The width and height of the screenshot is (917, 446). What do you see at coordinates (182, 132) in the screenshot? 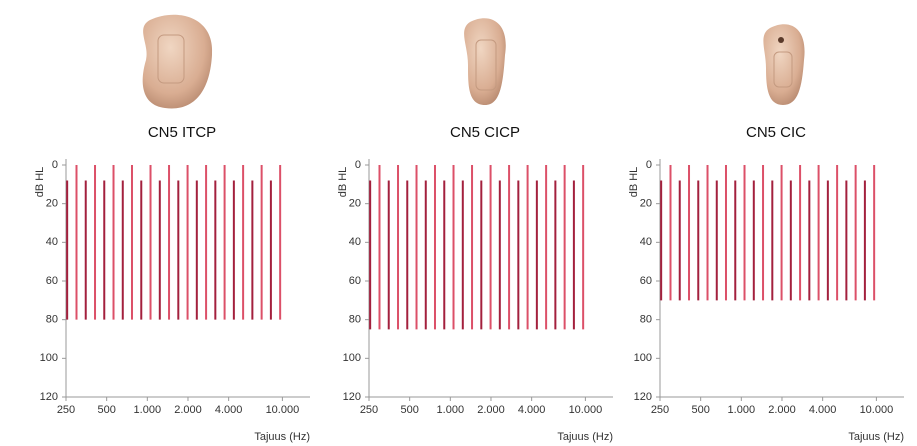
I see `chart-title: CN5 ITCP` at bounding box center [182, 132].